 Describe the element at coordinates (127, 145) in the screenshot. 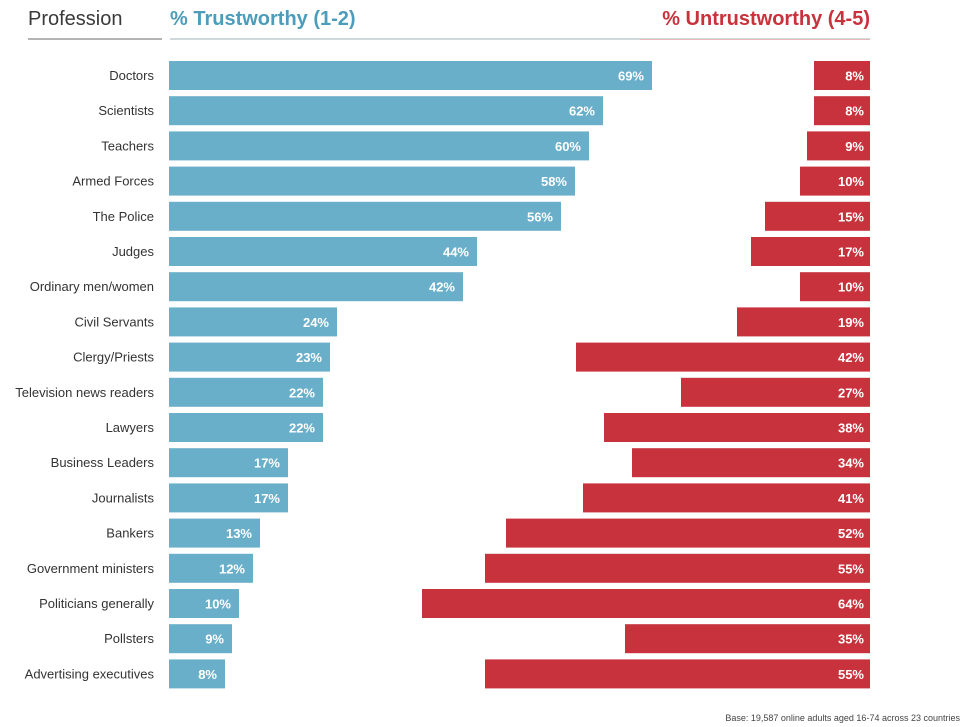

I see `category-label: Teachers` at that location.